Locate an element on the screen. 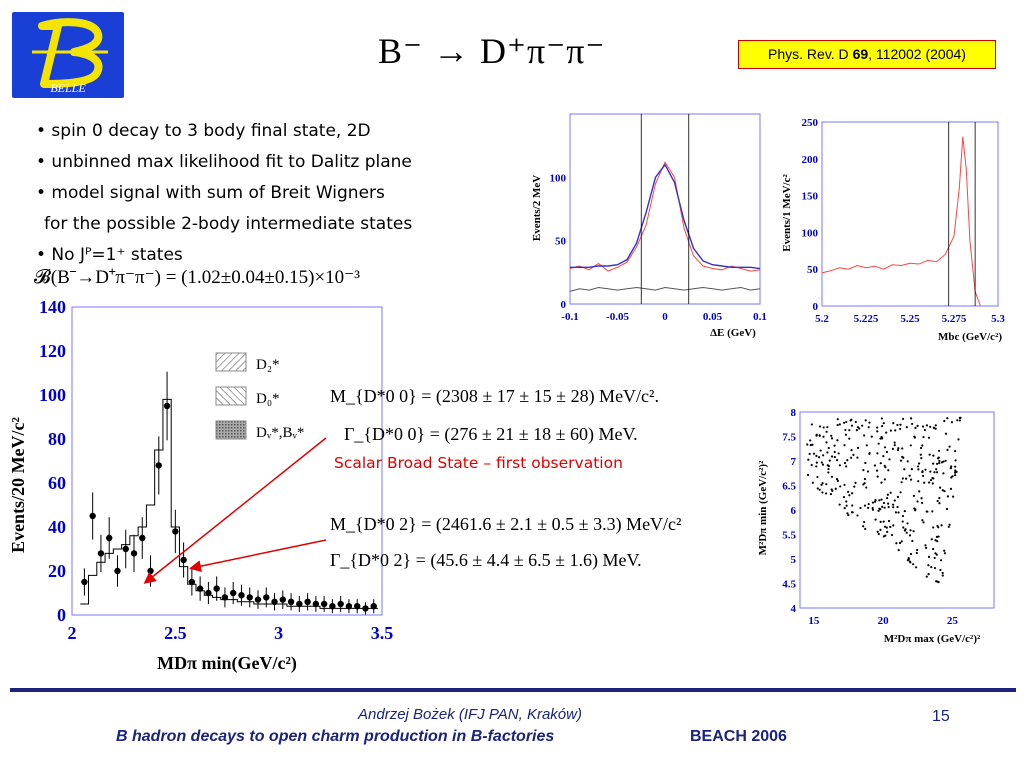  x-tick-label: 3 is located at coordinates (278, 633).